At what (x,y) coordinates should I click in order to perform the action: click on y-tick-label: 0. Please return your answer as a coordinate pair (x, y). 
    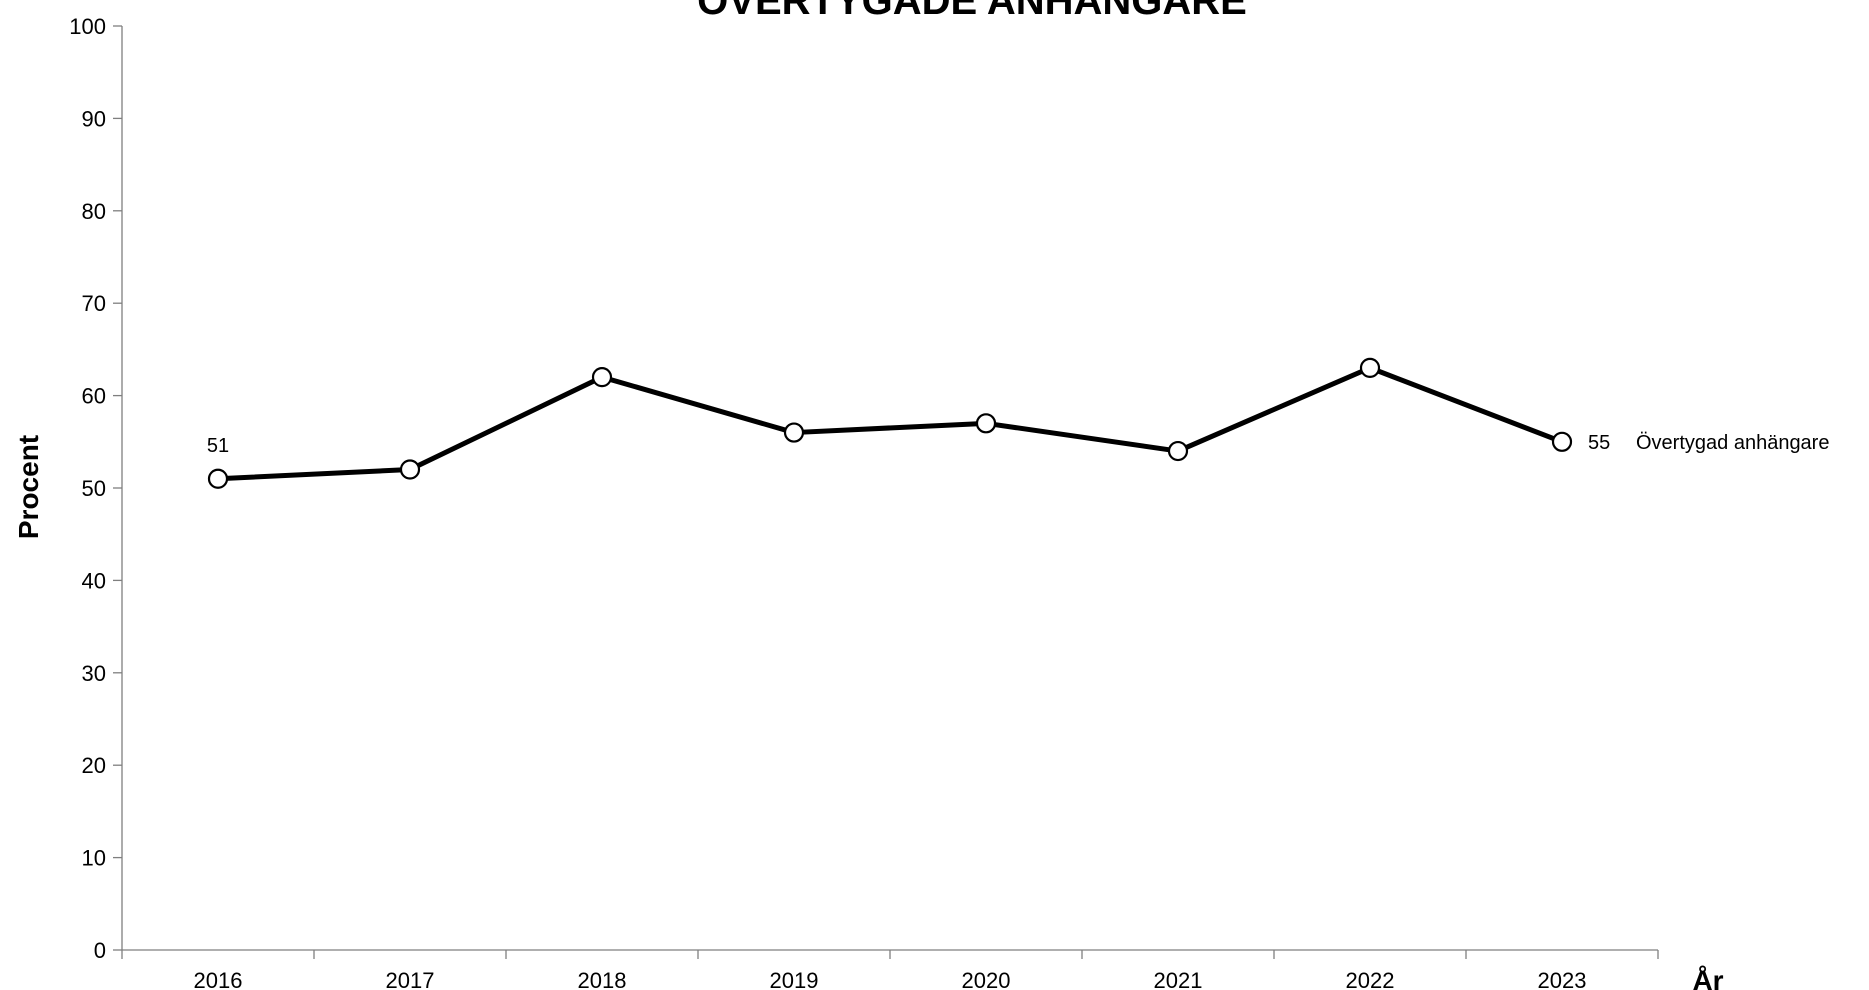
    Looking at the image, I should click on (100, 950).